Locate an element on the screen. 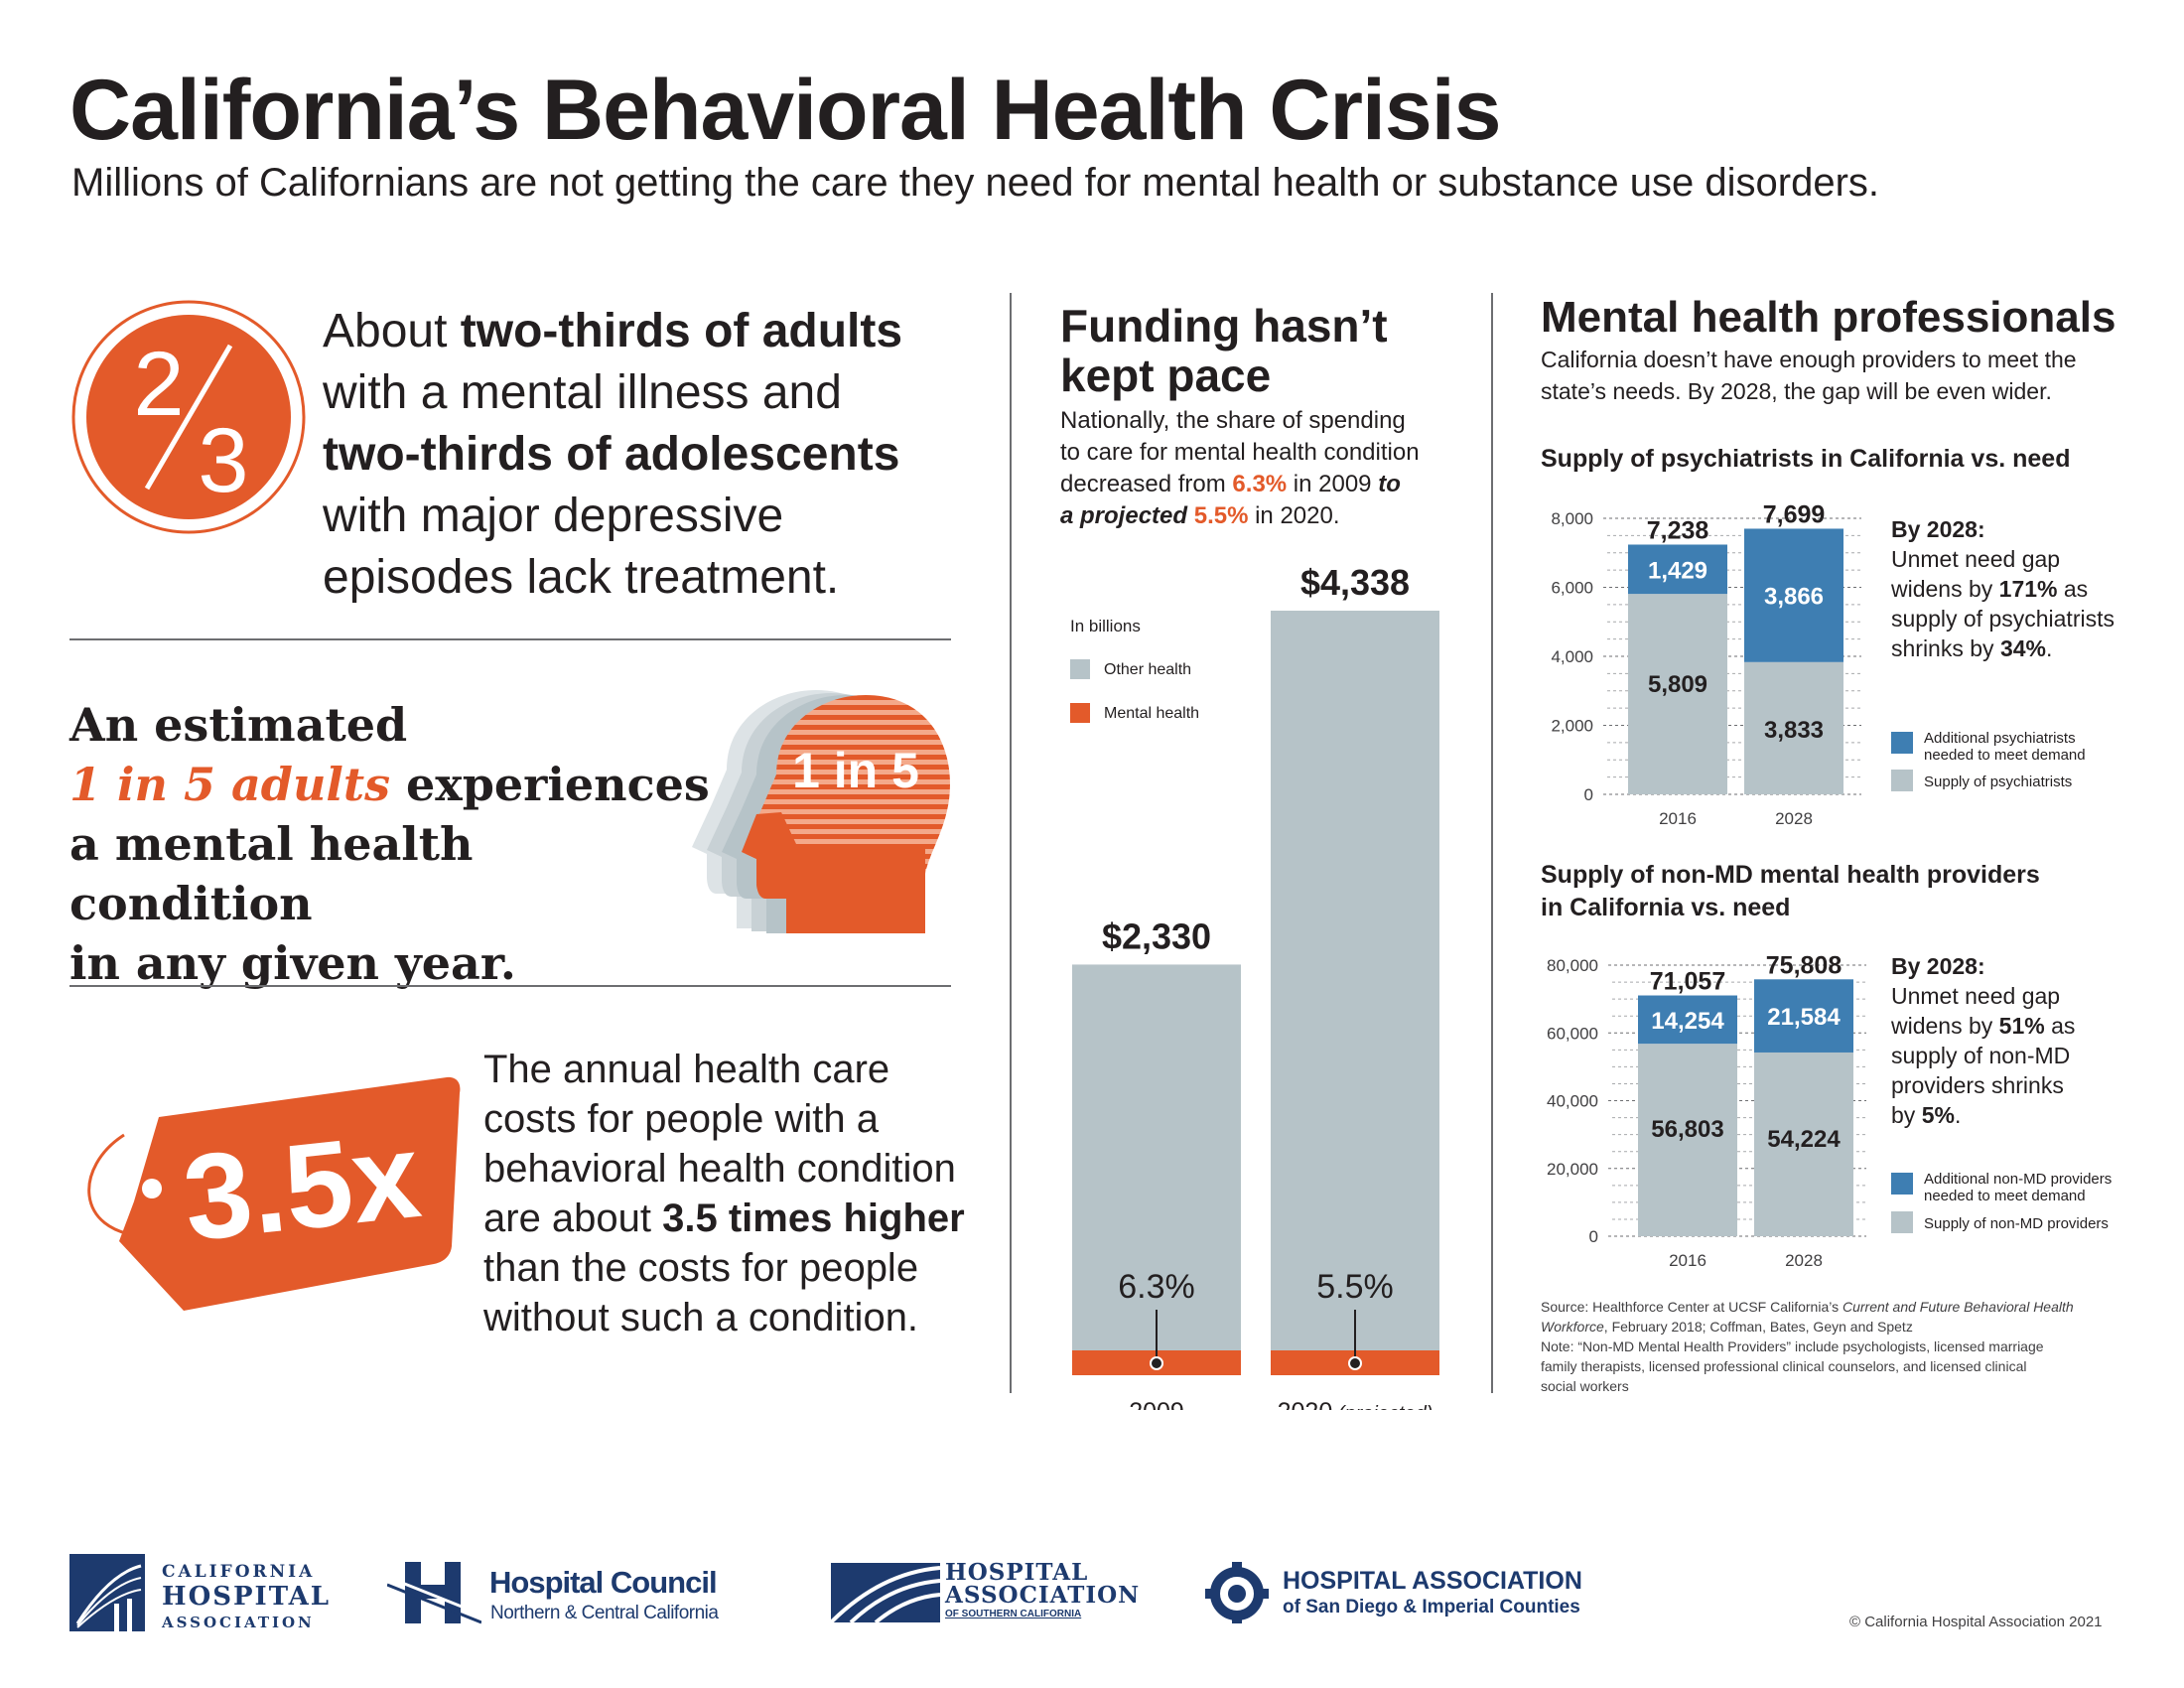 The image size is (2184, 1688). bar-gap-label: 1,429 is located at coordinates (1677, 570).